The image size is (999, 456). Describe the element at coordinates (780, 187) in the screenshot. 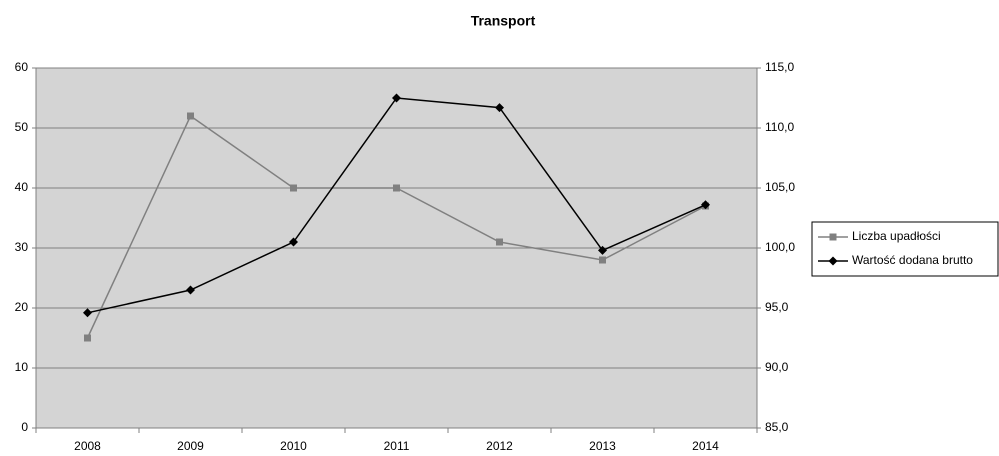

I see `y2-tick-label: 105,0` at that location.